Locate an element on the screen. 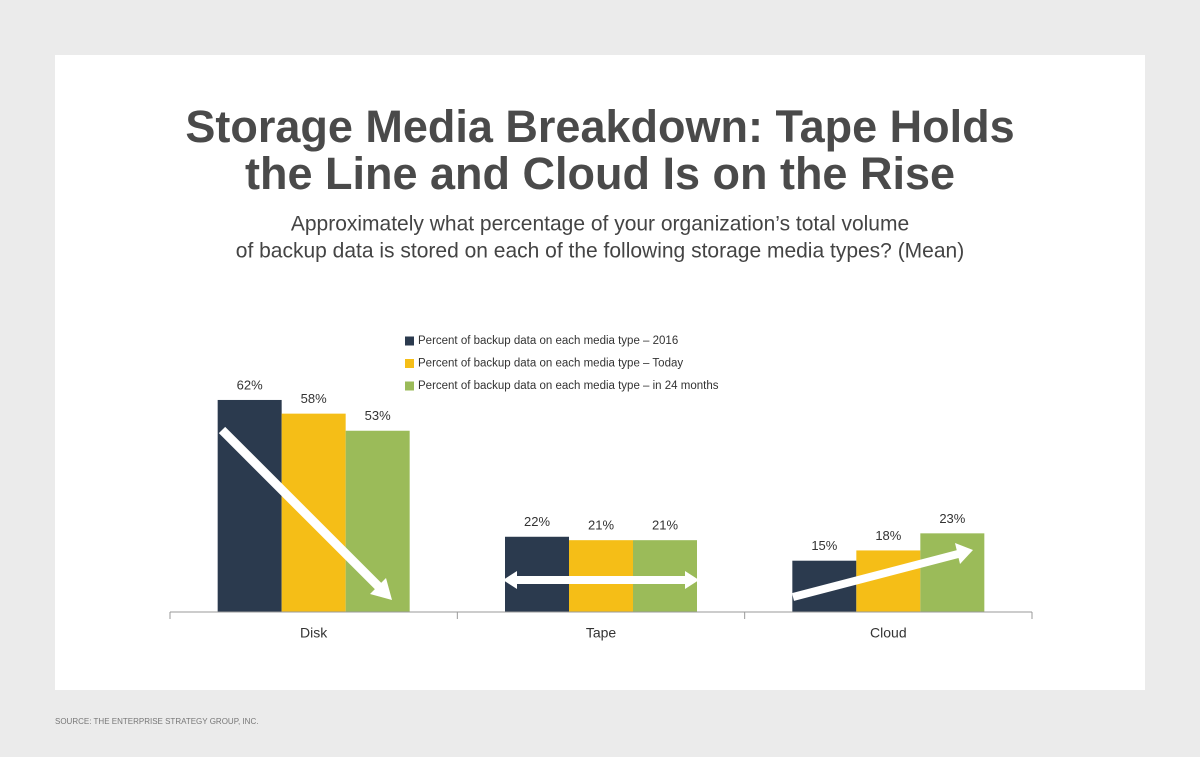  x-tick-label: Tape is located at coordinates (601, 633).